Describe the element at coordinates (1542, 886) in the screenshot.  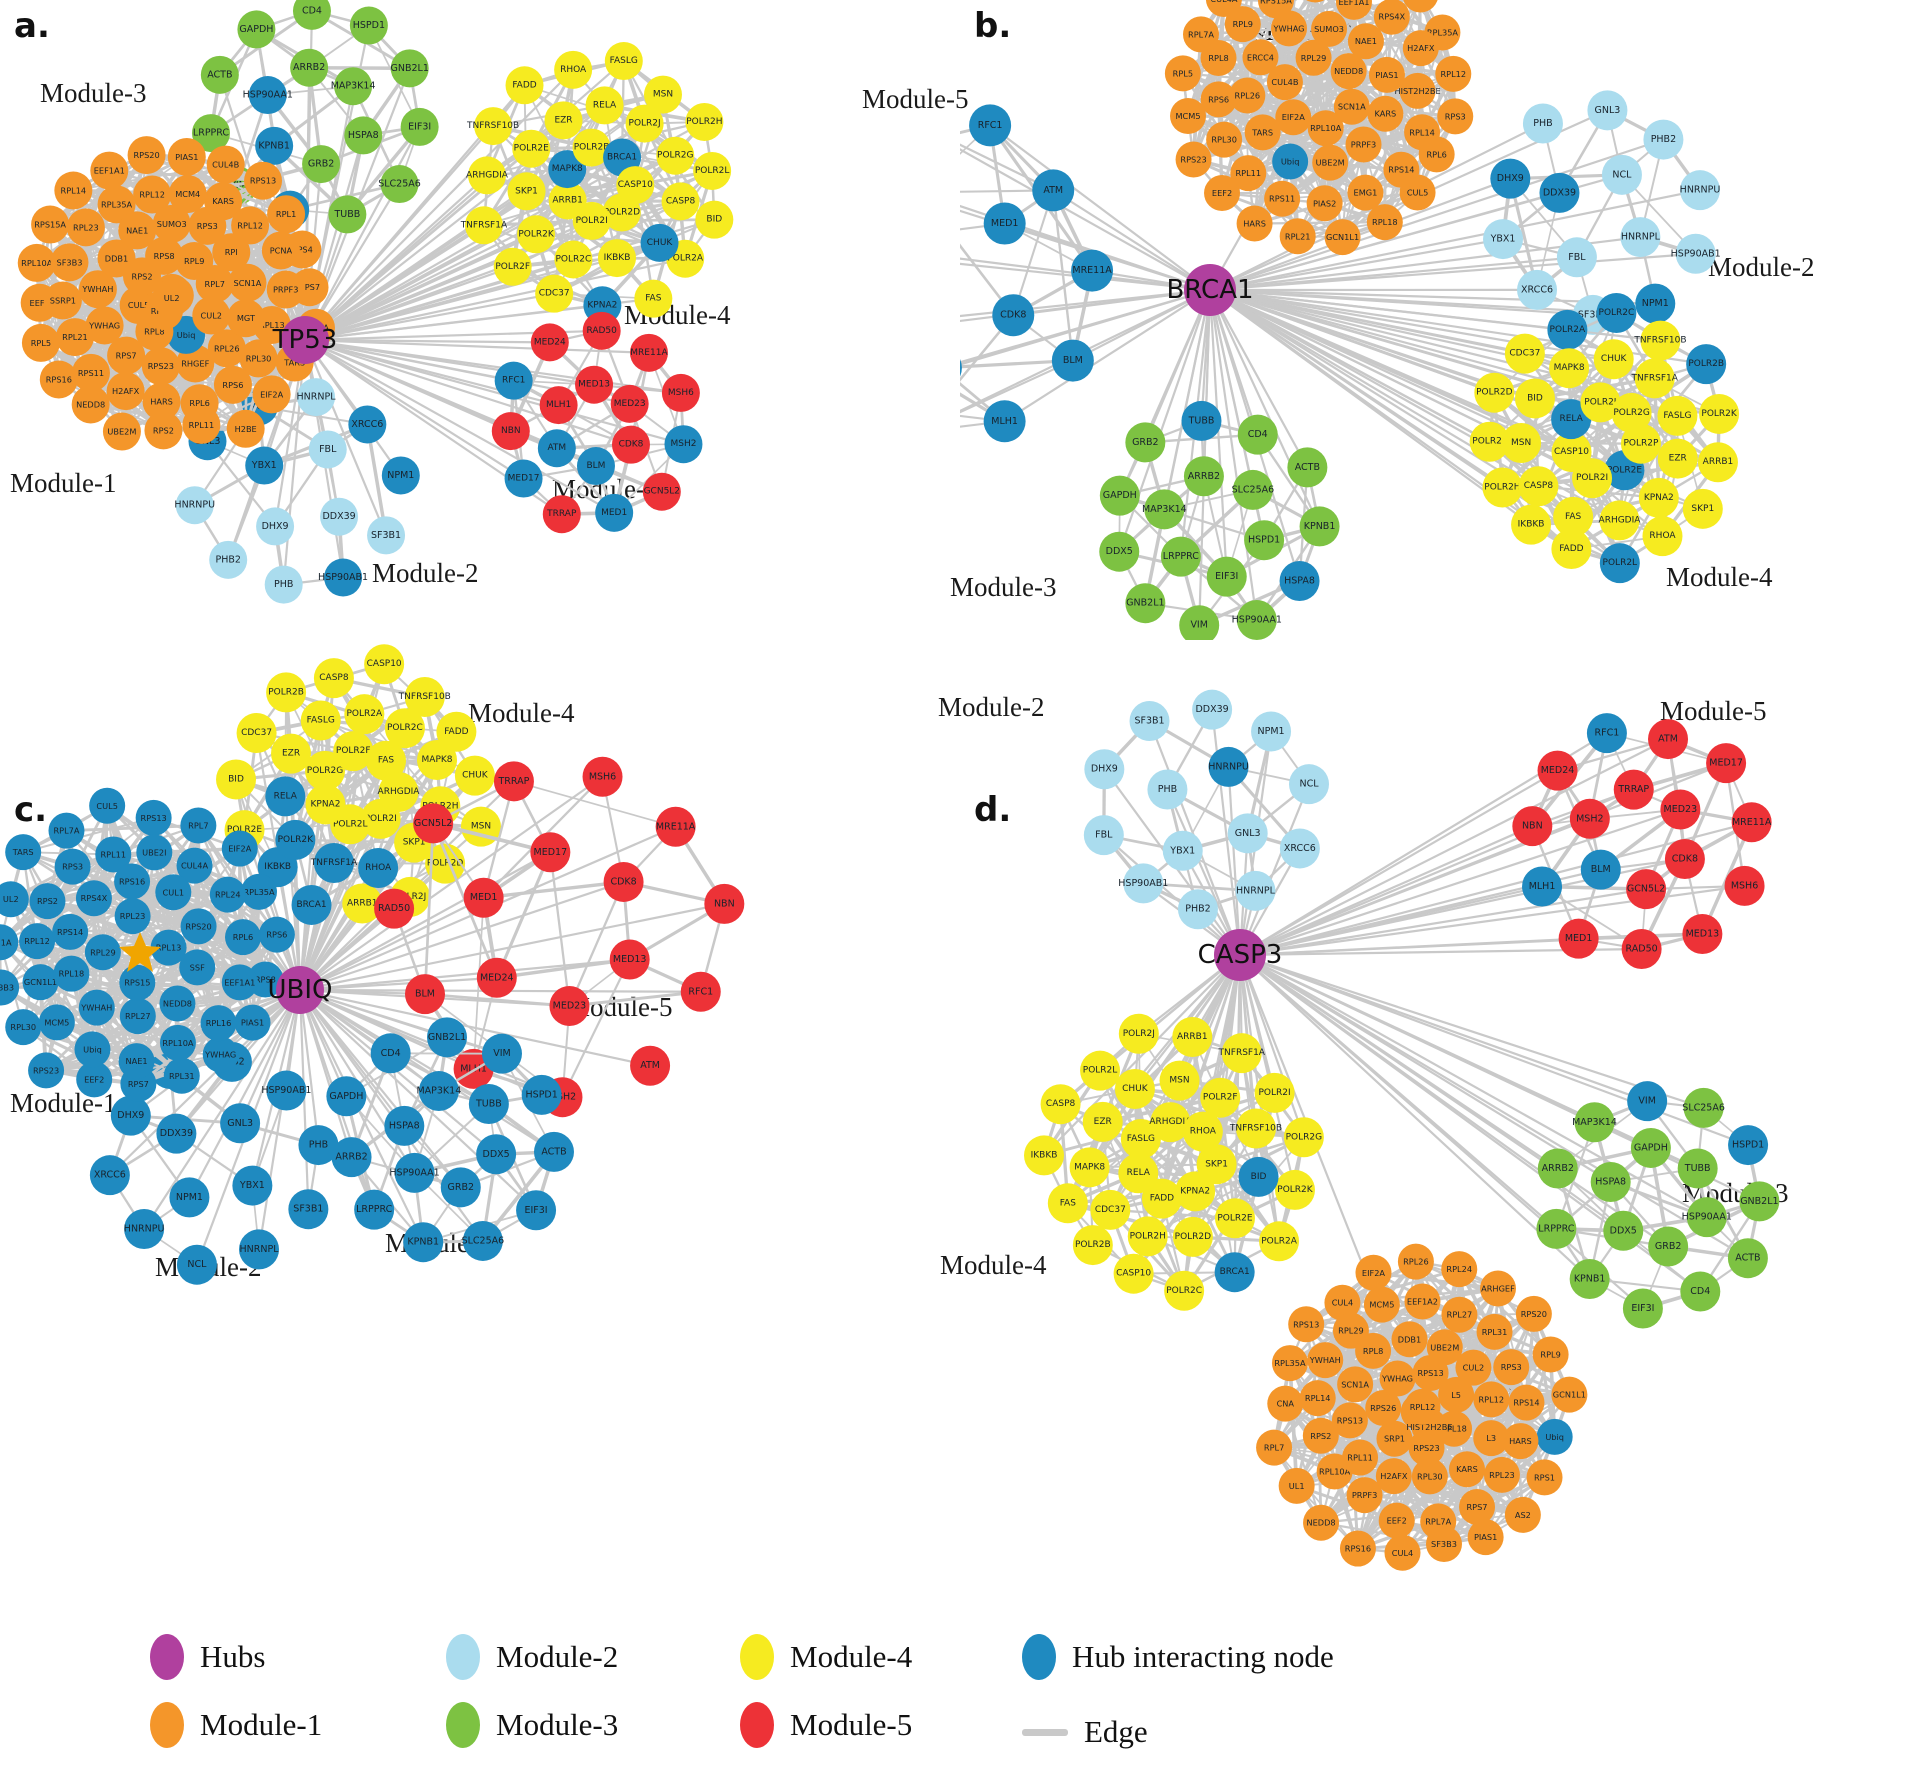
I see `network-node: MLH1` at that location.